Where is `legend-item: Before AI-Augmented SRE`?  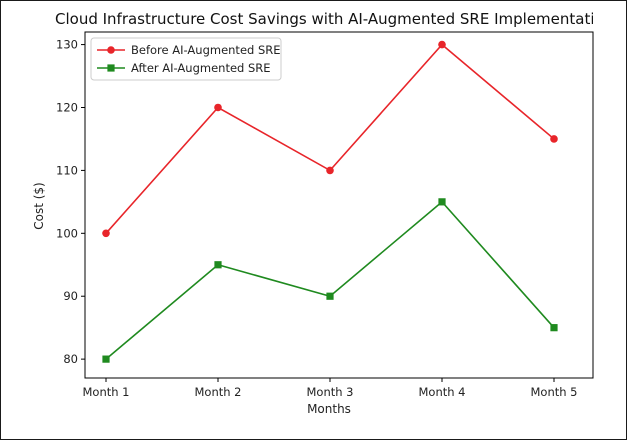 legend-item: Before AI-Augmented SRE is located at coordinates (189, 50).